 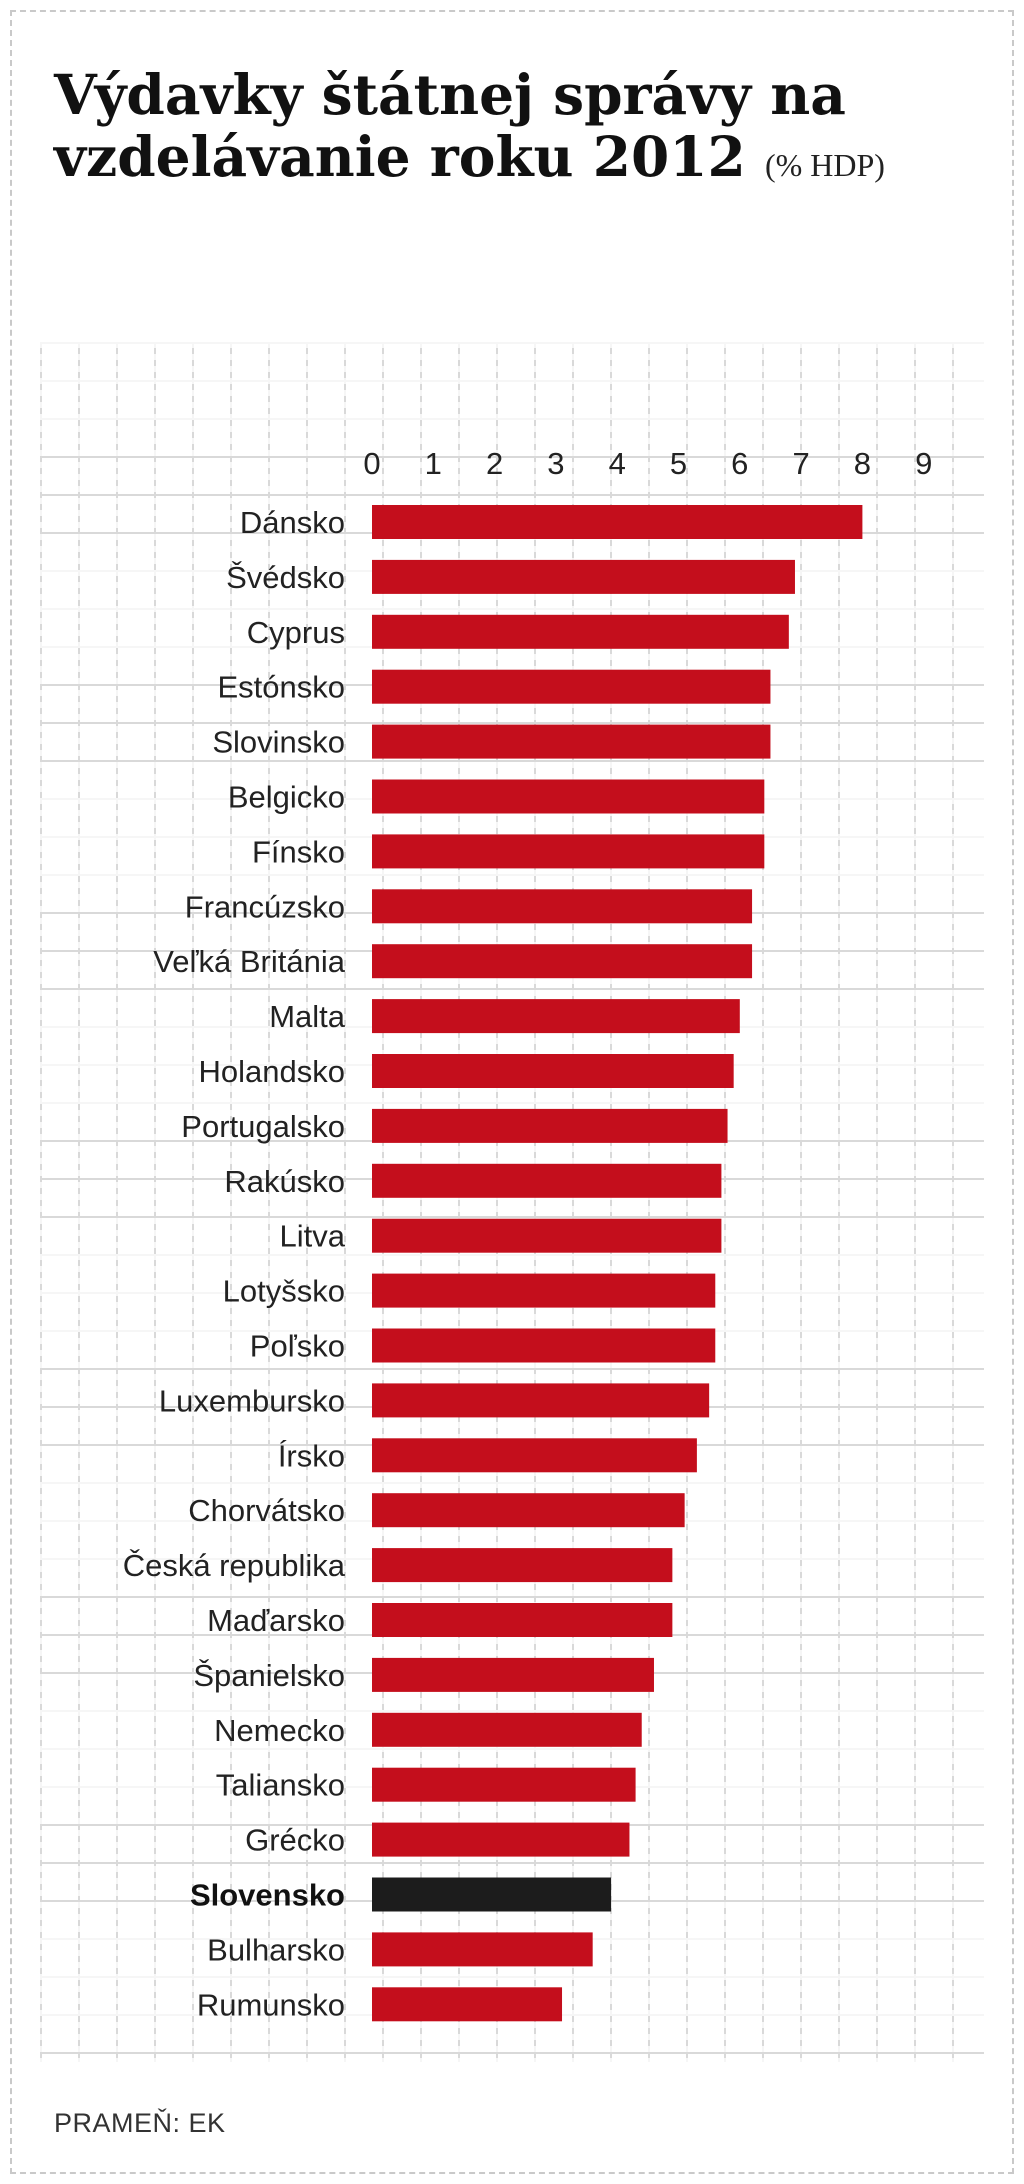 What do you see at coordinates (298, 851) in the screenshot?
I see `category-label: Fínsko` at bounding box center [298, 851].